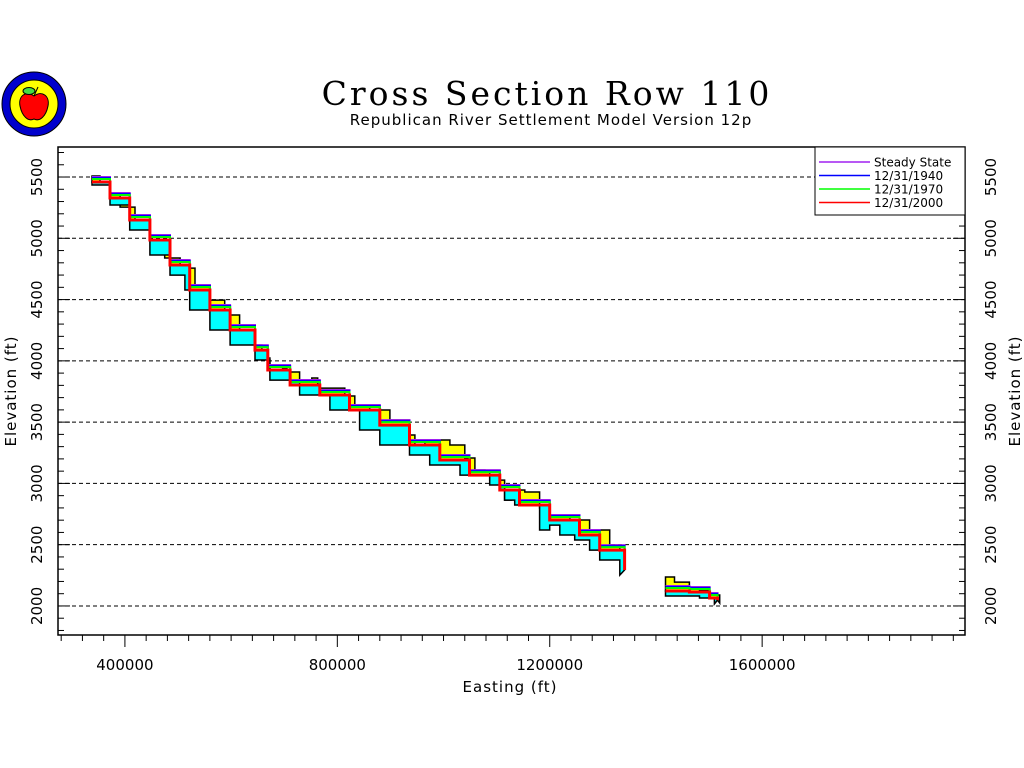  What do you see at coordinates (37, 361) in the screenshot?
I see `y-tick-label: 4000` at bounding box center [37, 361].